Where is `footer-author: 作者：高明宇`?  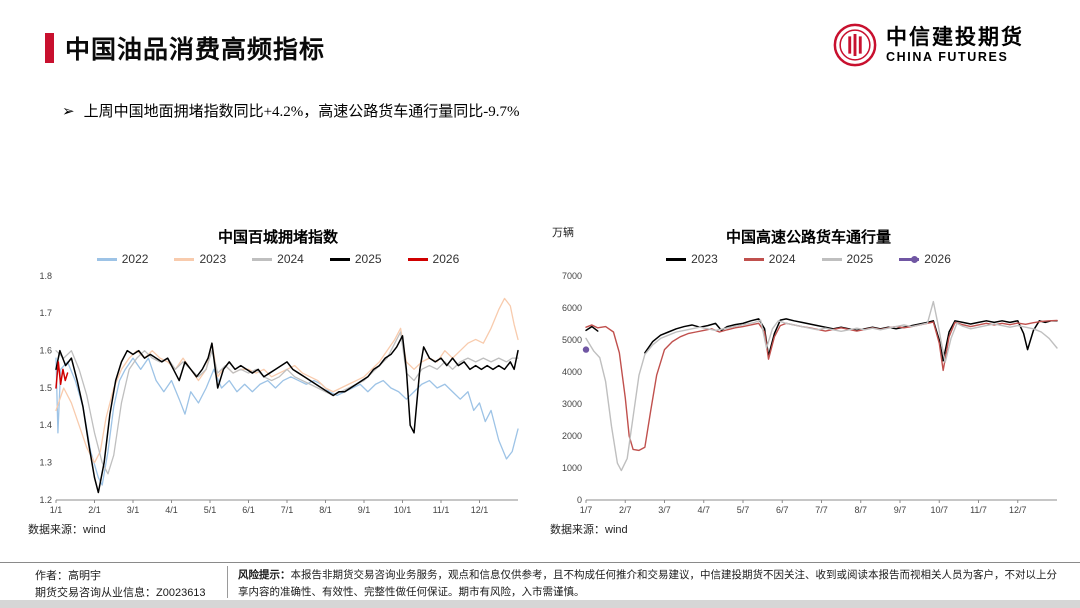 footer-author: 作者：高明宇 is located at coordinates (68, 576).